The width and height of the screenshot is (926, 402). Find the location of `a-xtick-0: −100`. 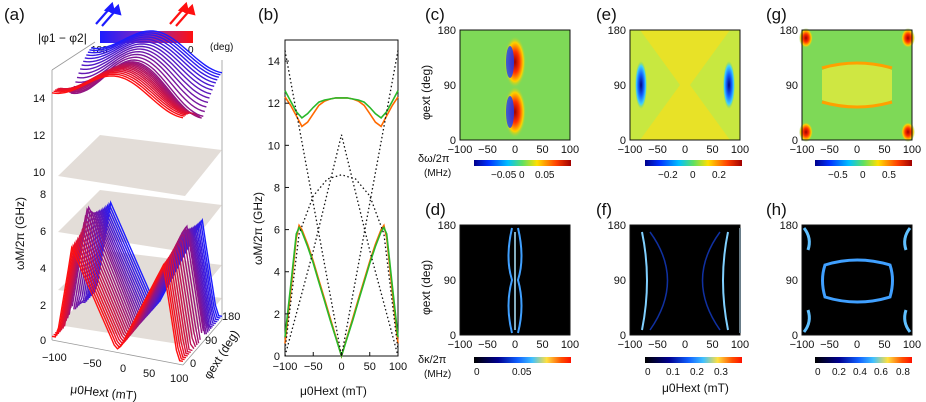

a-xtick-0: −100 is located at coordinates (54, 358).